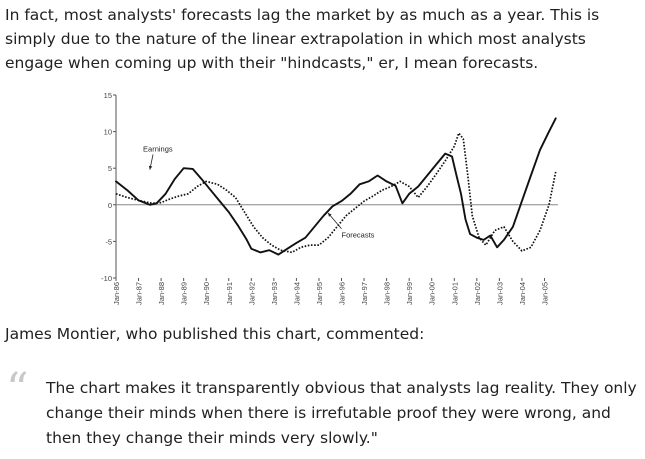  Describe the element at coordinates (206, 293) in the screenshot. I see `x-tick-label-4: Jan-90` at that location.